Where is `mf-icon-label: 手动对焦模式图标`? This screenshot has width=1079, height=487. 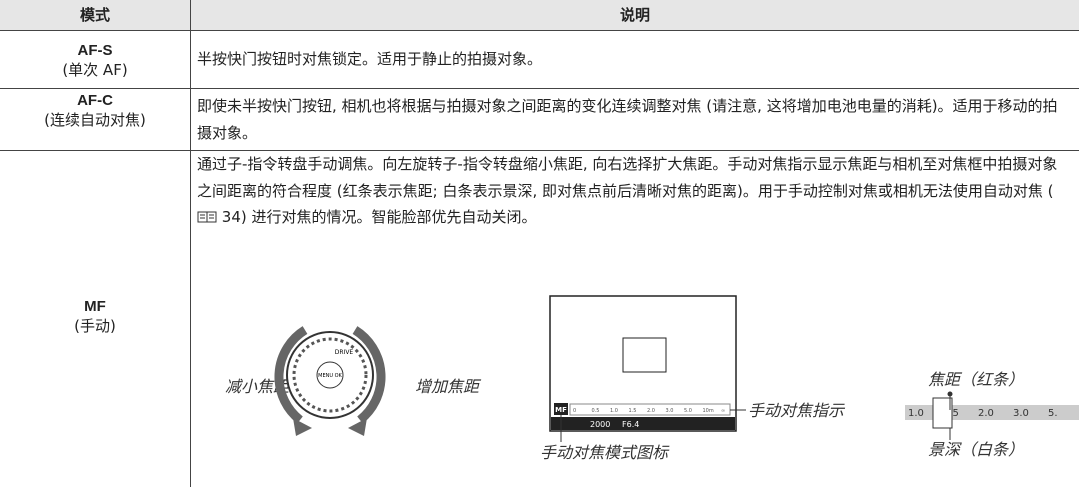 mf-icon-label: 手动对焦模式图标 is located at coordinates (605, 452).